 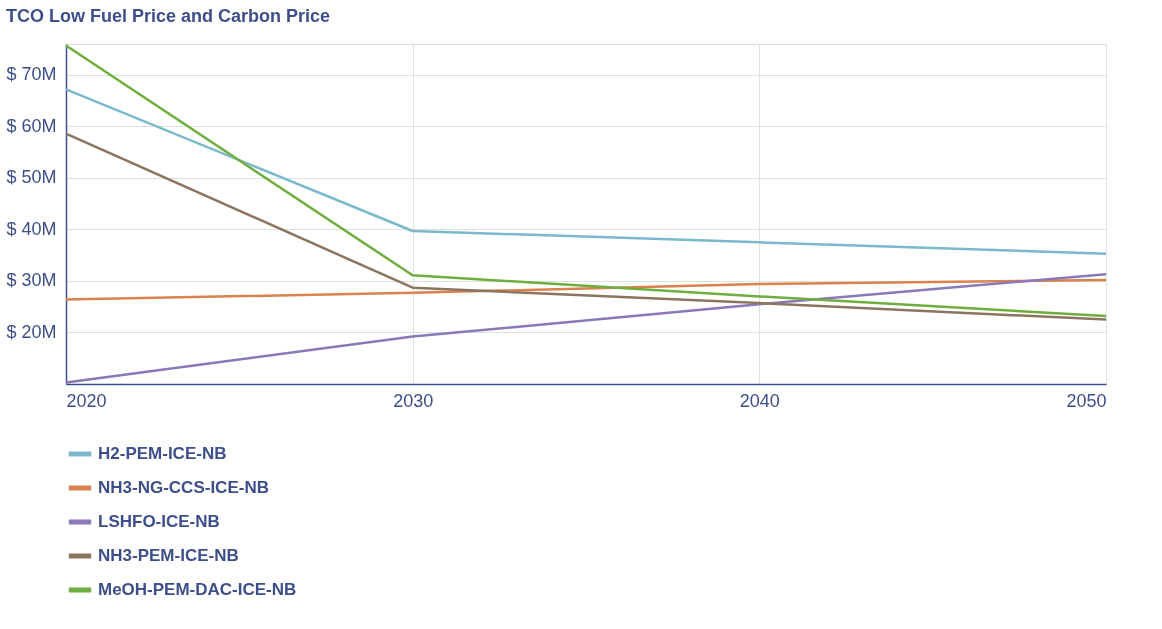 What do you see at coordinates (31, 177) in the screenshot?
I see `y-tick-label: $ 50M` at bounding box center [31, 177].